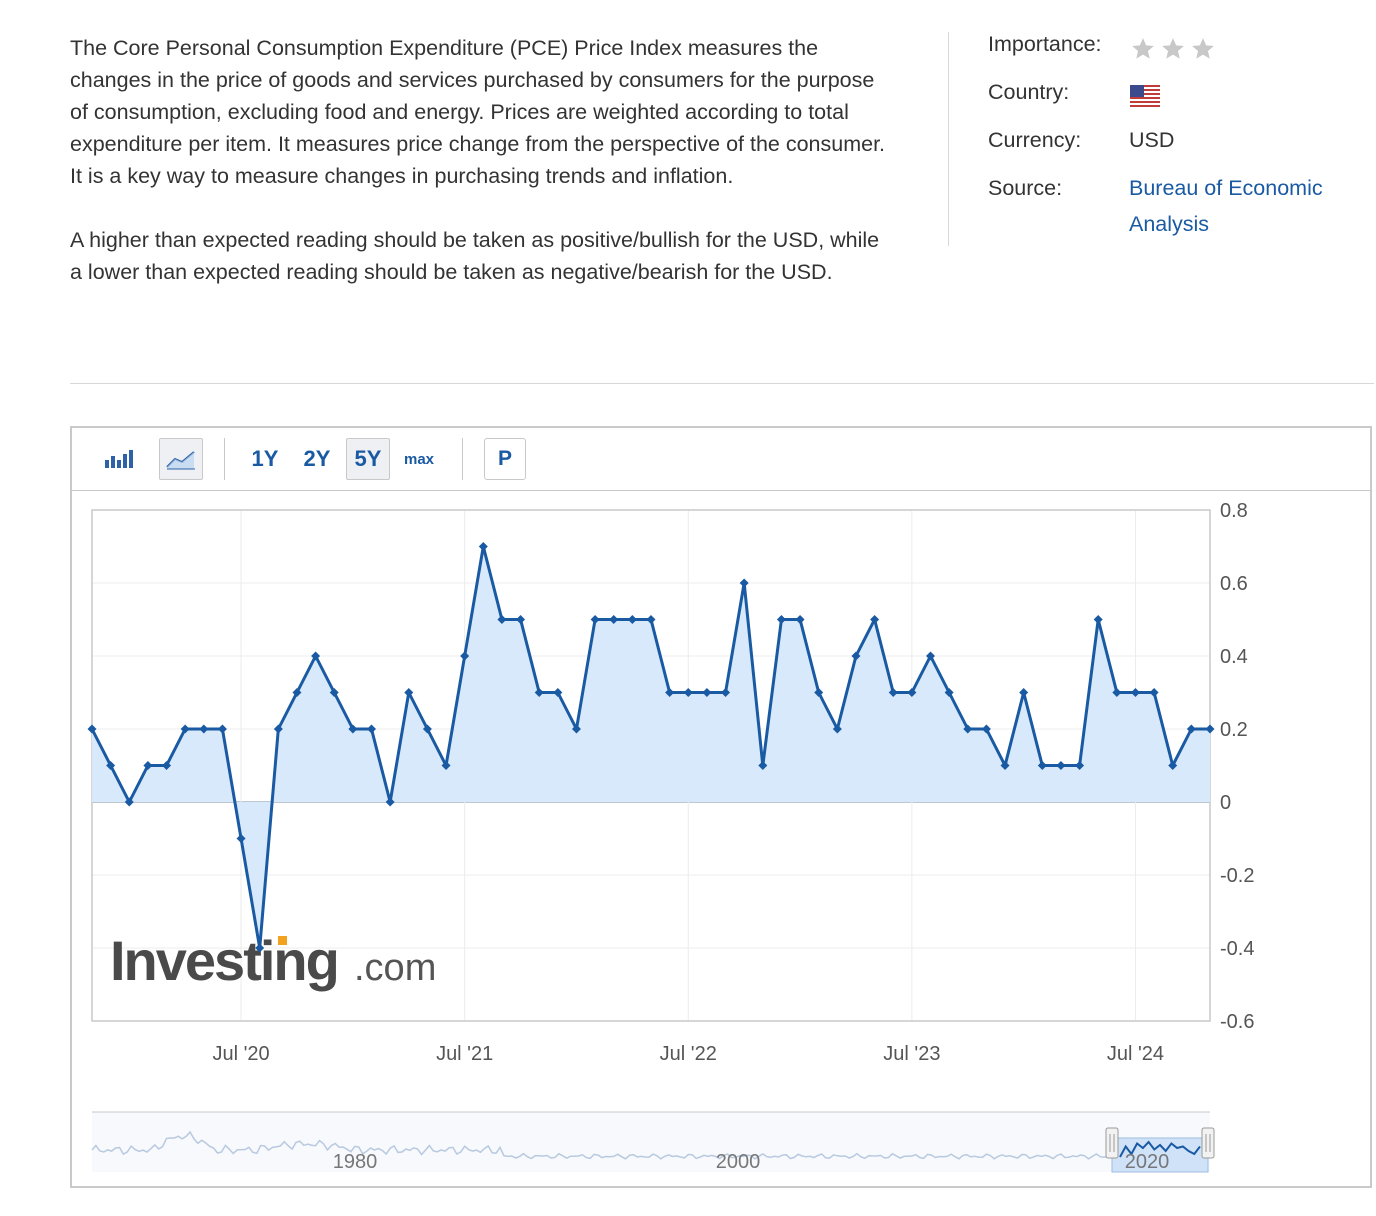 The image size is (1376, 1216). Describe the element at coordinates (1145, 96) in the screenshot. I see `us-flag-icon` at that location.